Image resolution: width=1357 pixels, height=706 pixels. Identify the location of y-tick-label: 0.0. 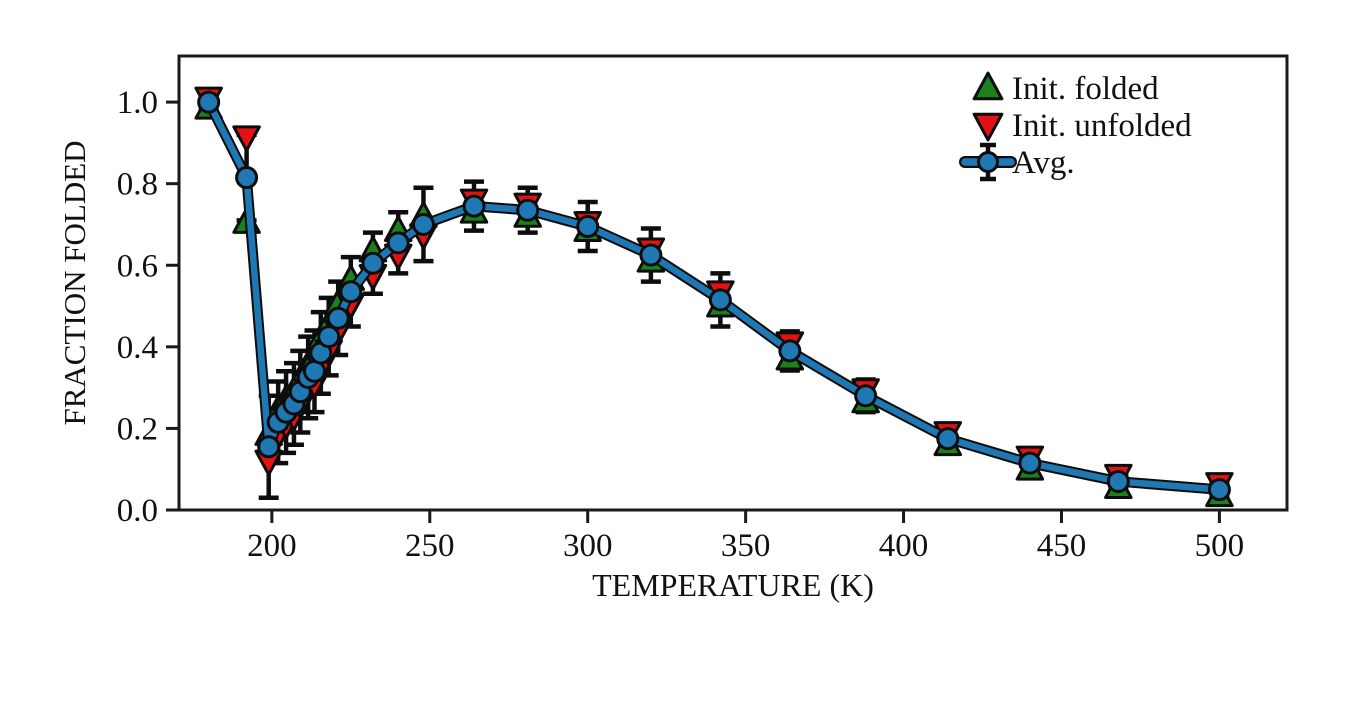
(137, 511).